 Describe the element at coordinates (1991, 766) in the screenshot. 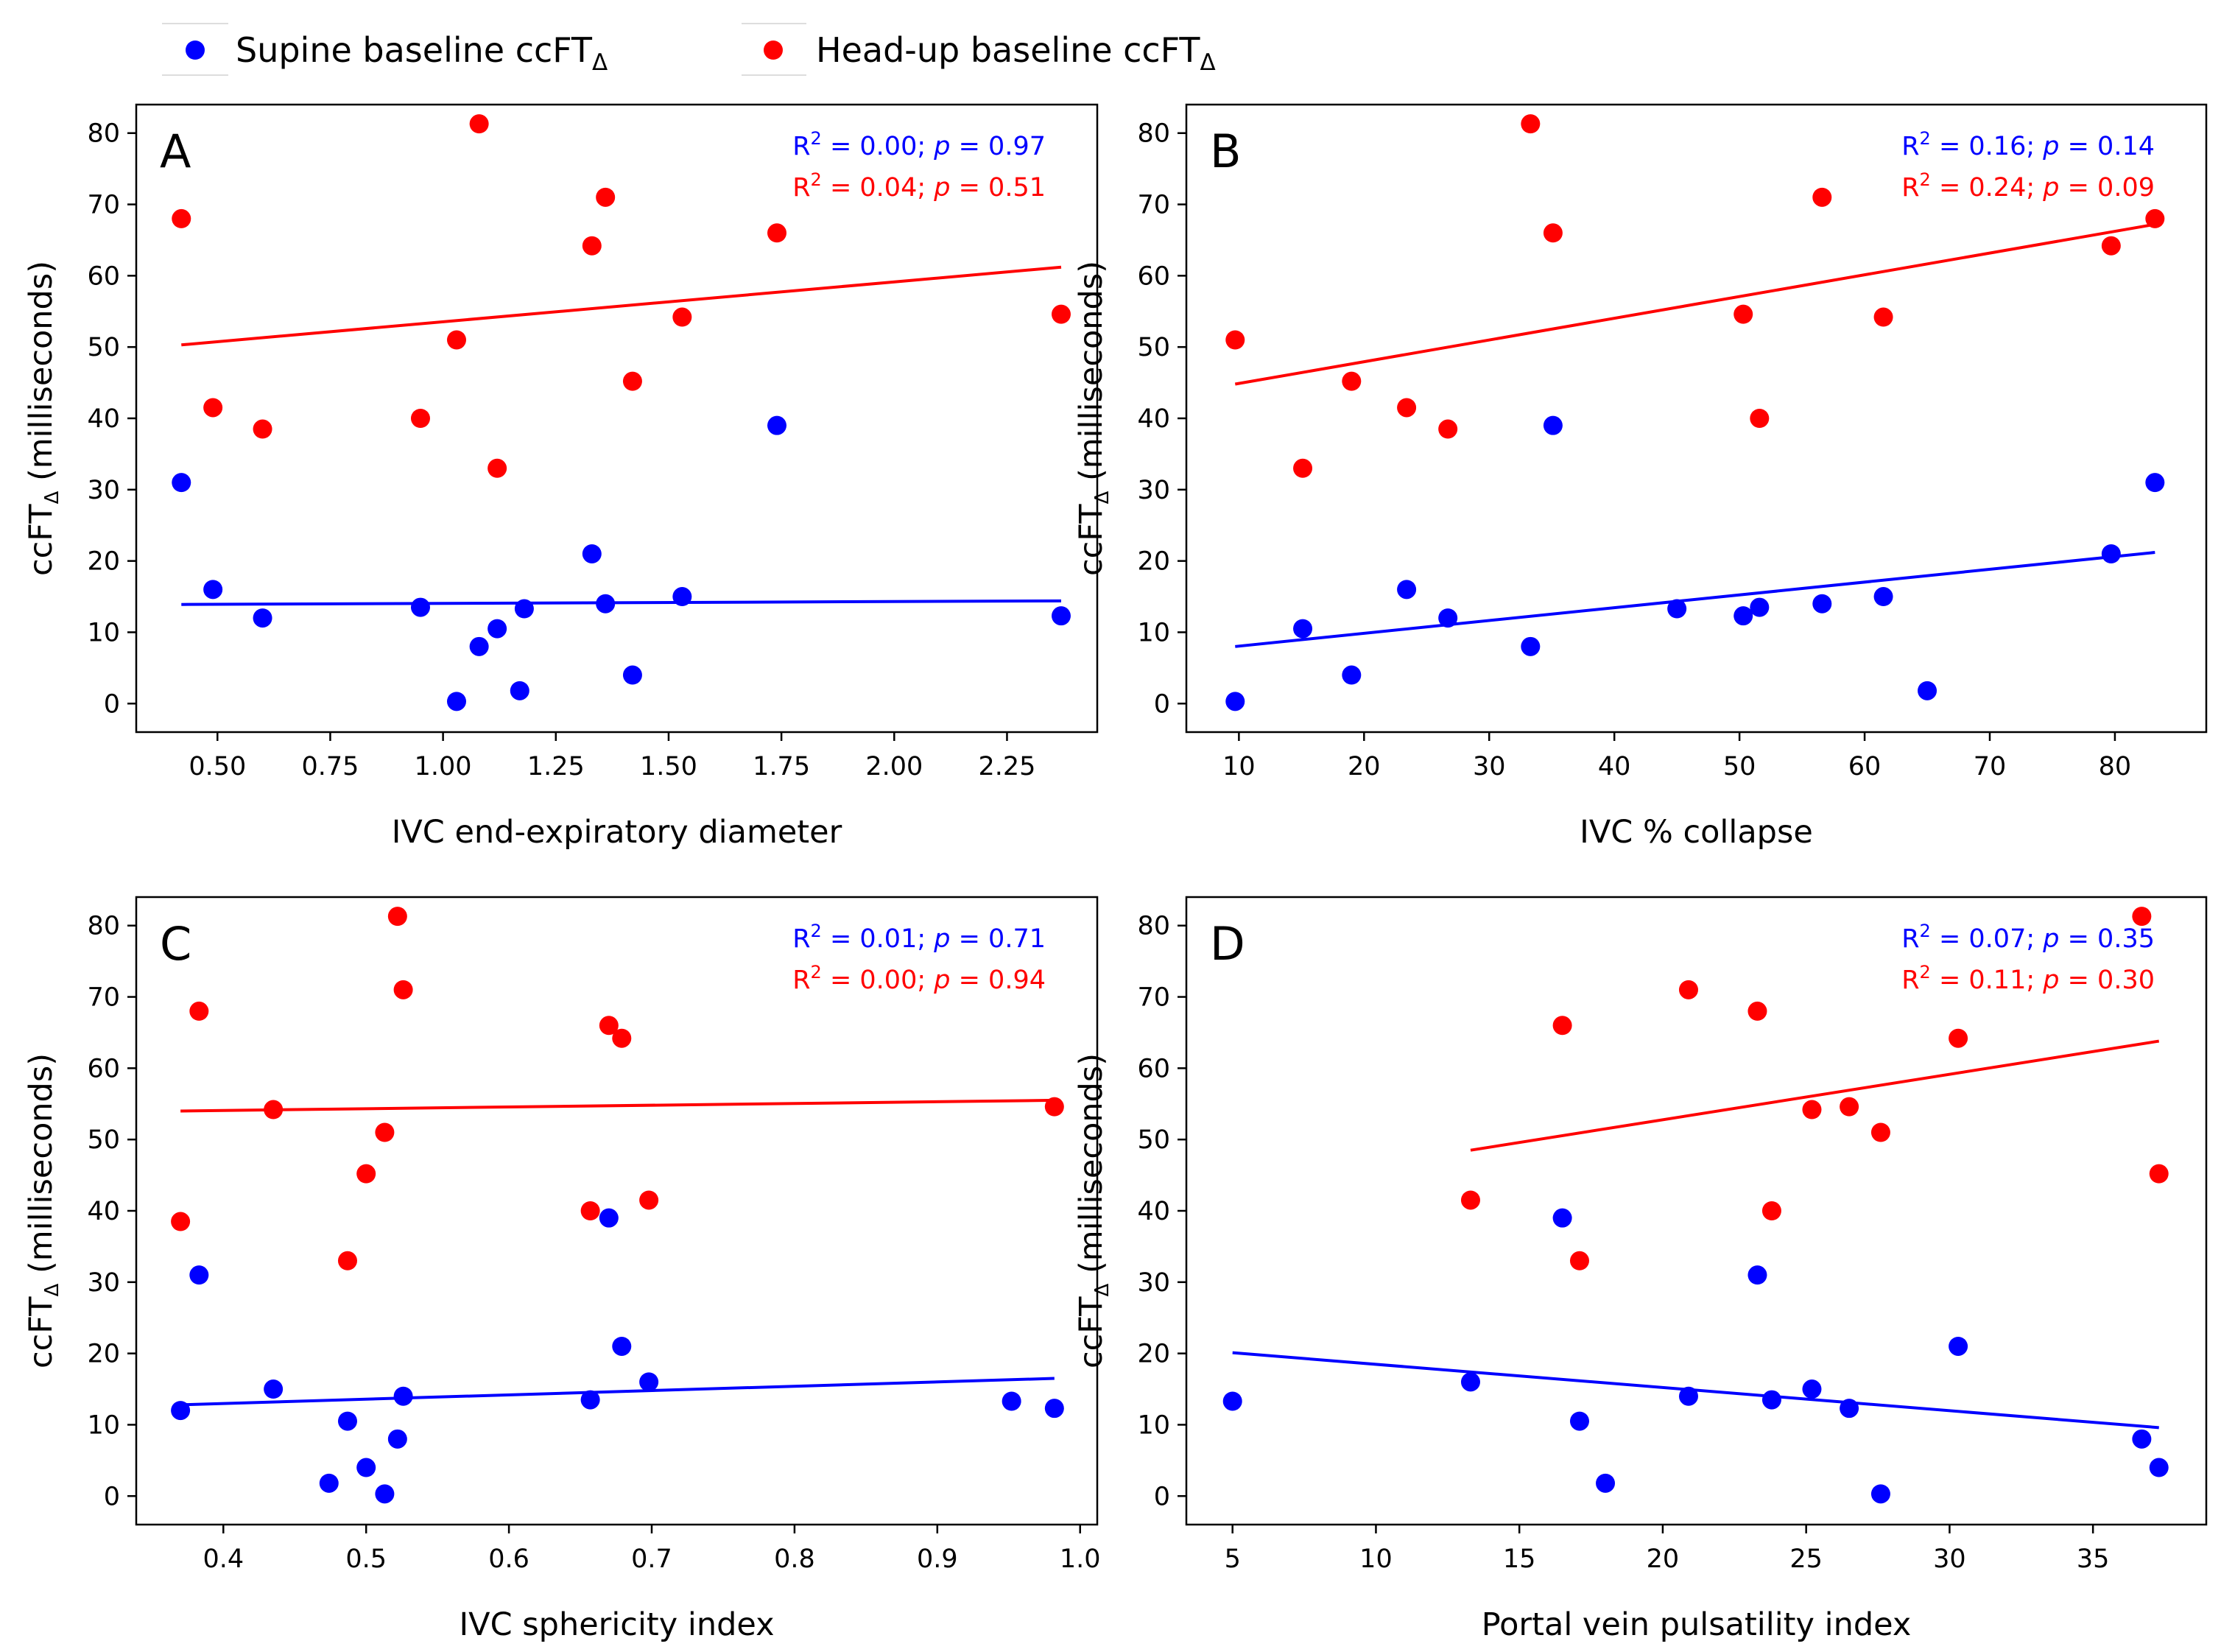

I see `x-tick-label: 70` at that location.